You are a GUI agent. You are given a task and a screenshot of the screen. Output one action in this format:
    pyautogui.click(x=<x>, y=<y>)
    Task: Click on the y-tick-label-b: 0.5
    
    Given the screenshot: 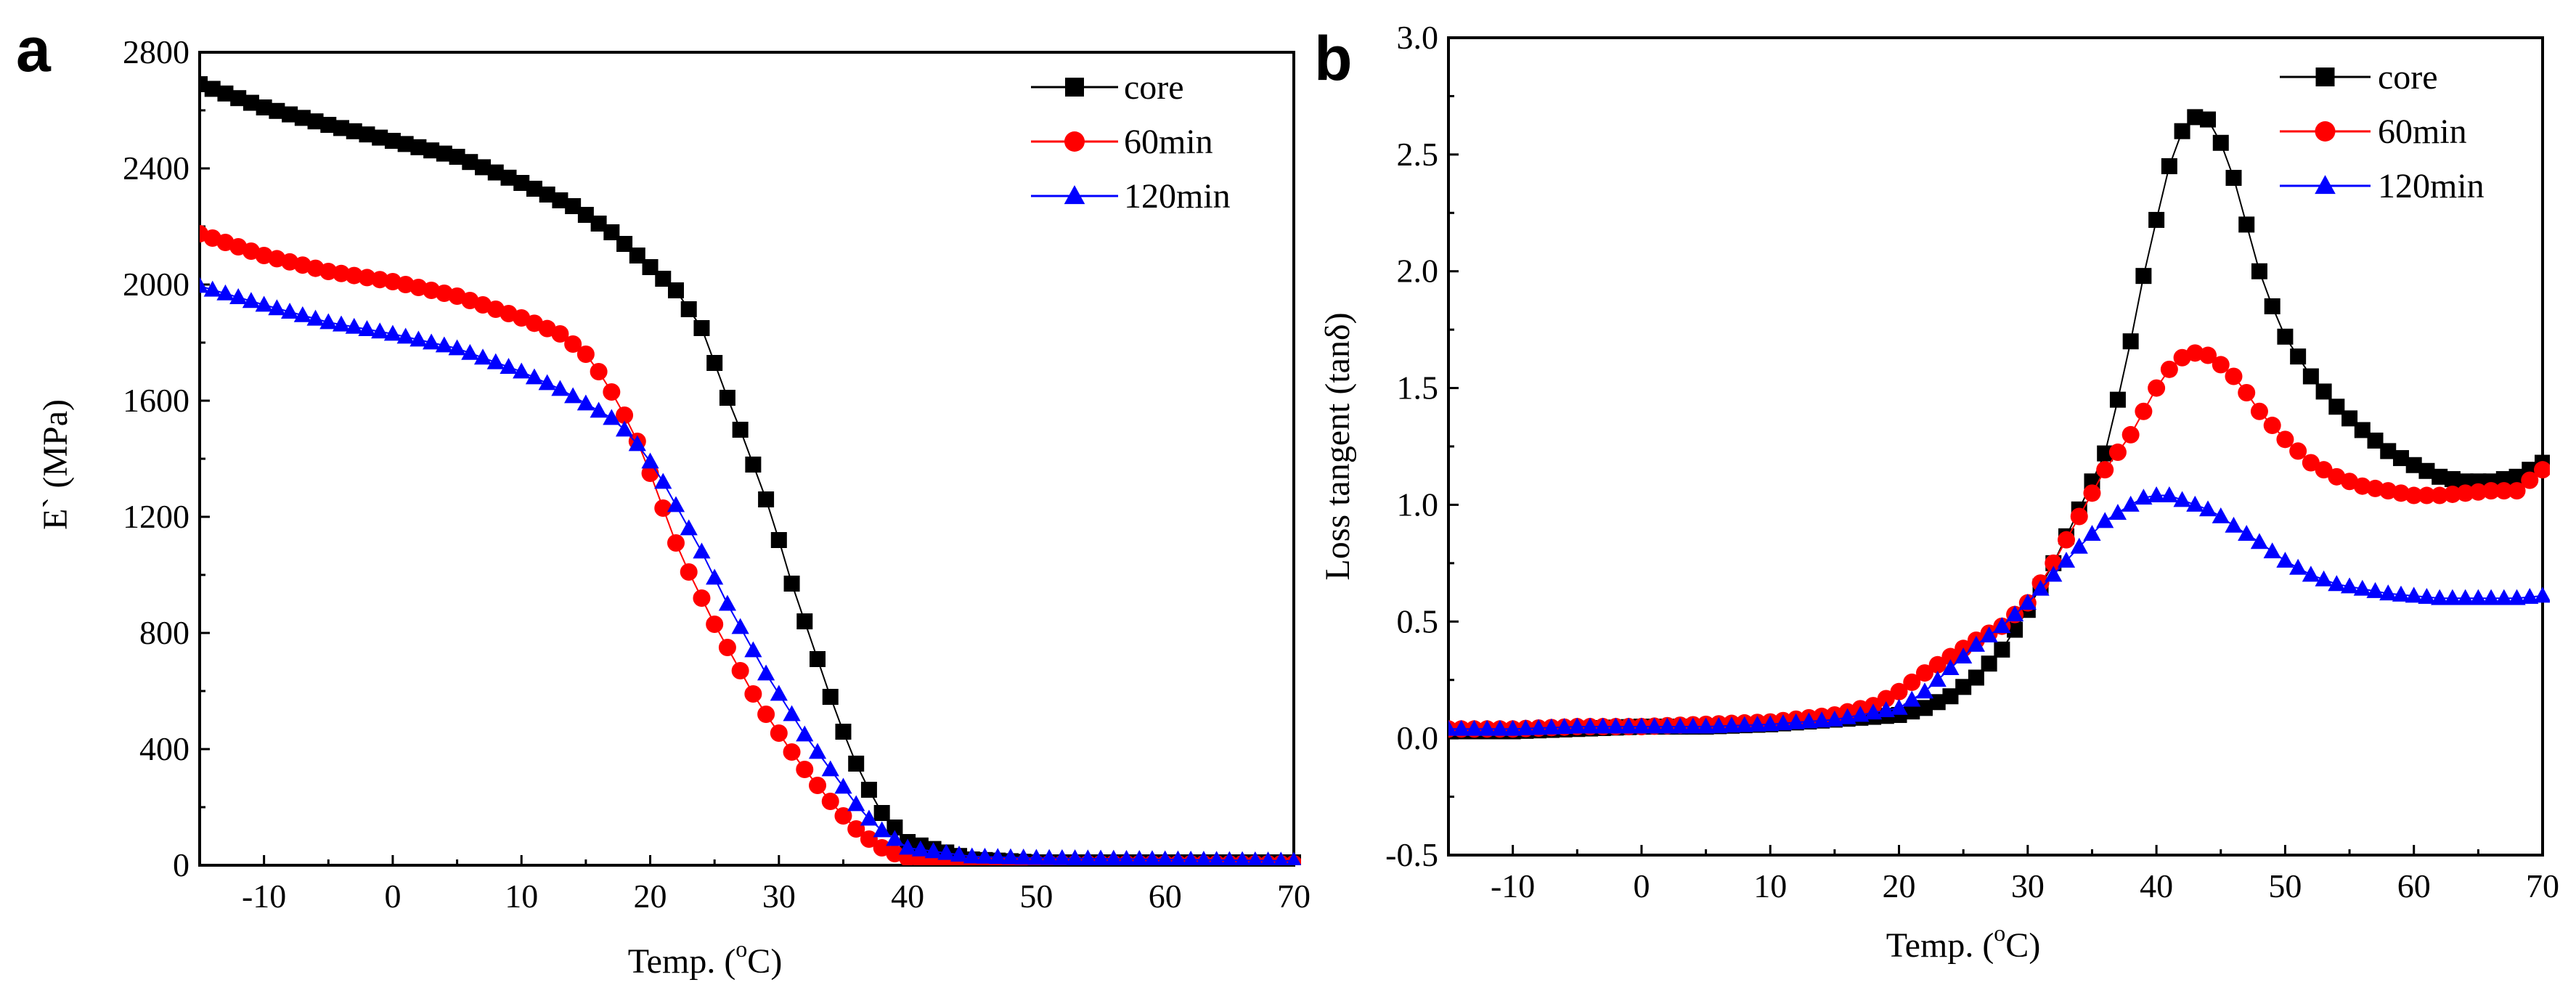 What is the action you would take?
    pyautogui.click(x=1418, y=620)
    